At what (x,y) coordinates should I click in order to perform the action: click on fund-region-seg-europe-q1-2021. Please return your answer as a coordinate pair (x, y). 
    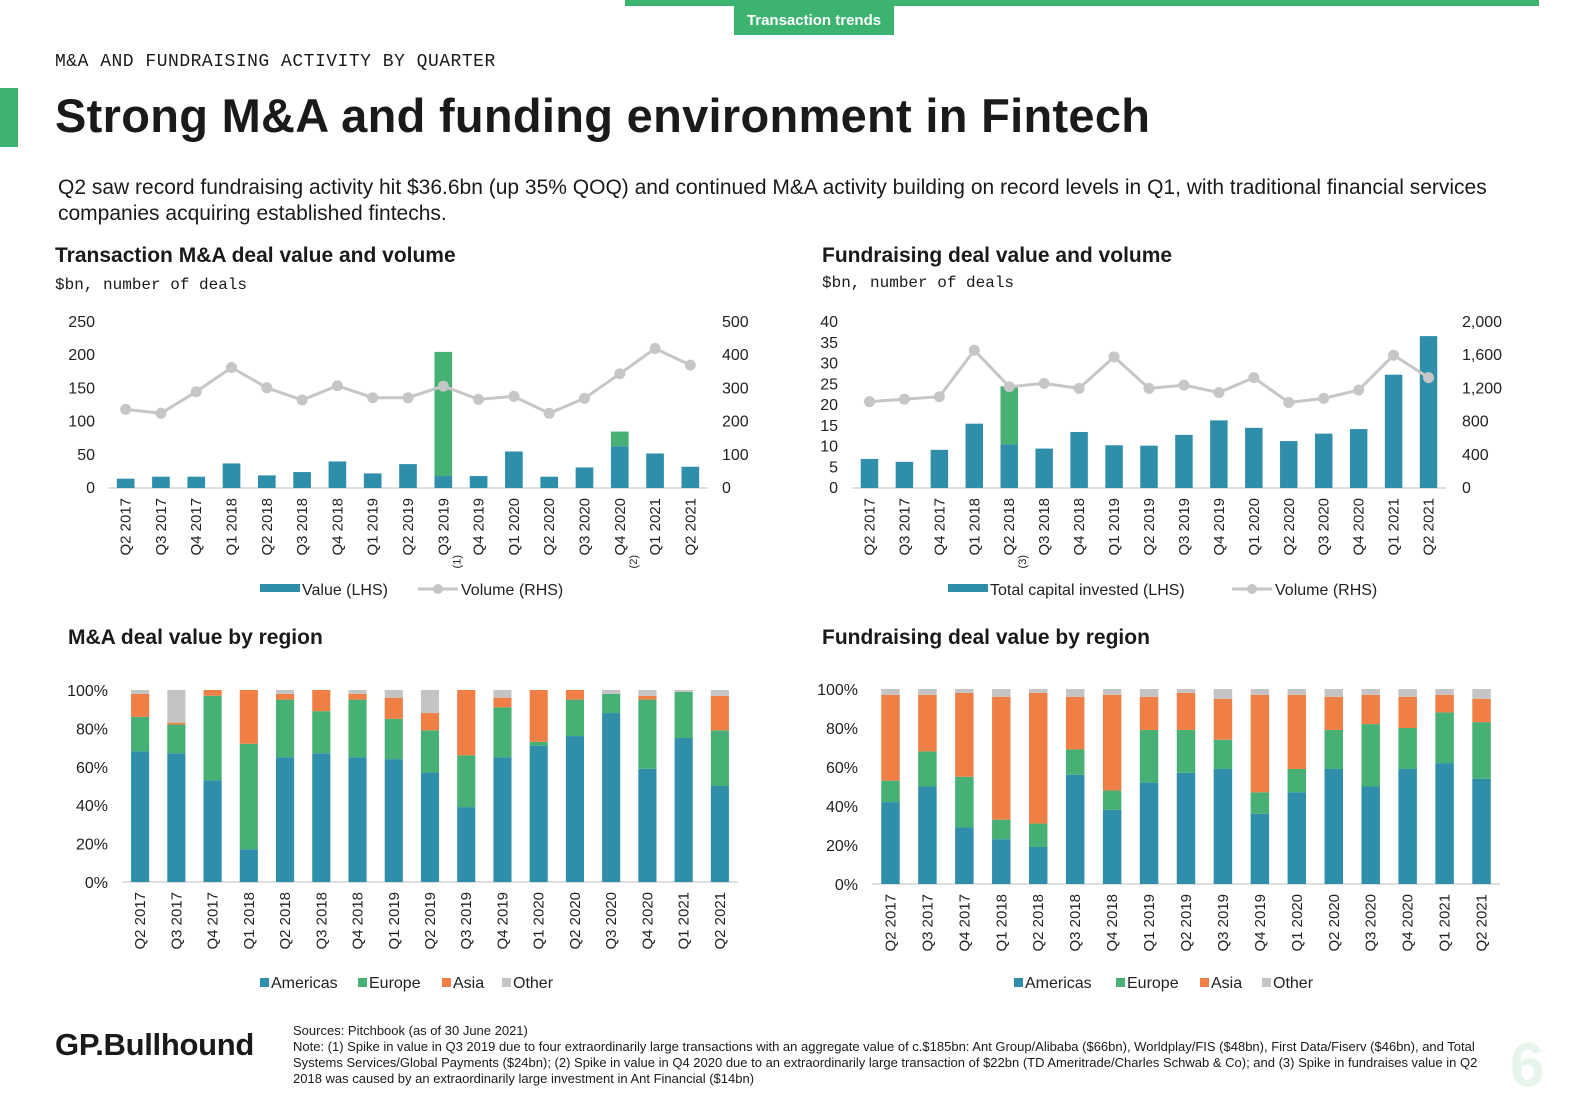
    Looking at the image, I should click on (1444, 738).